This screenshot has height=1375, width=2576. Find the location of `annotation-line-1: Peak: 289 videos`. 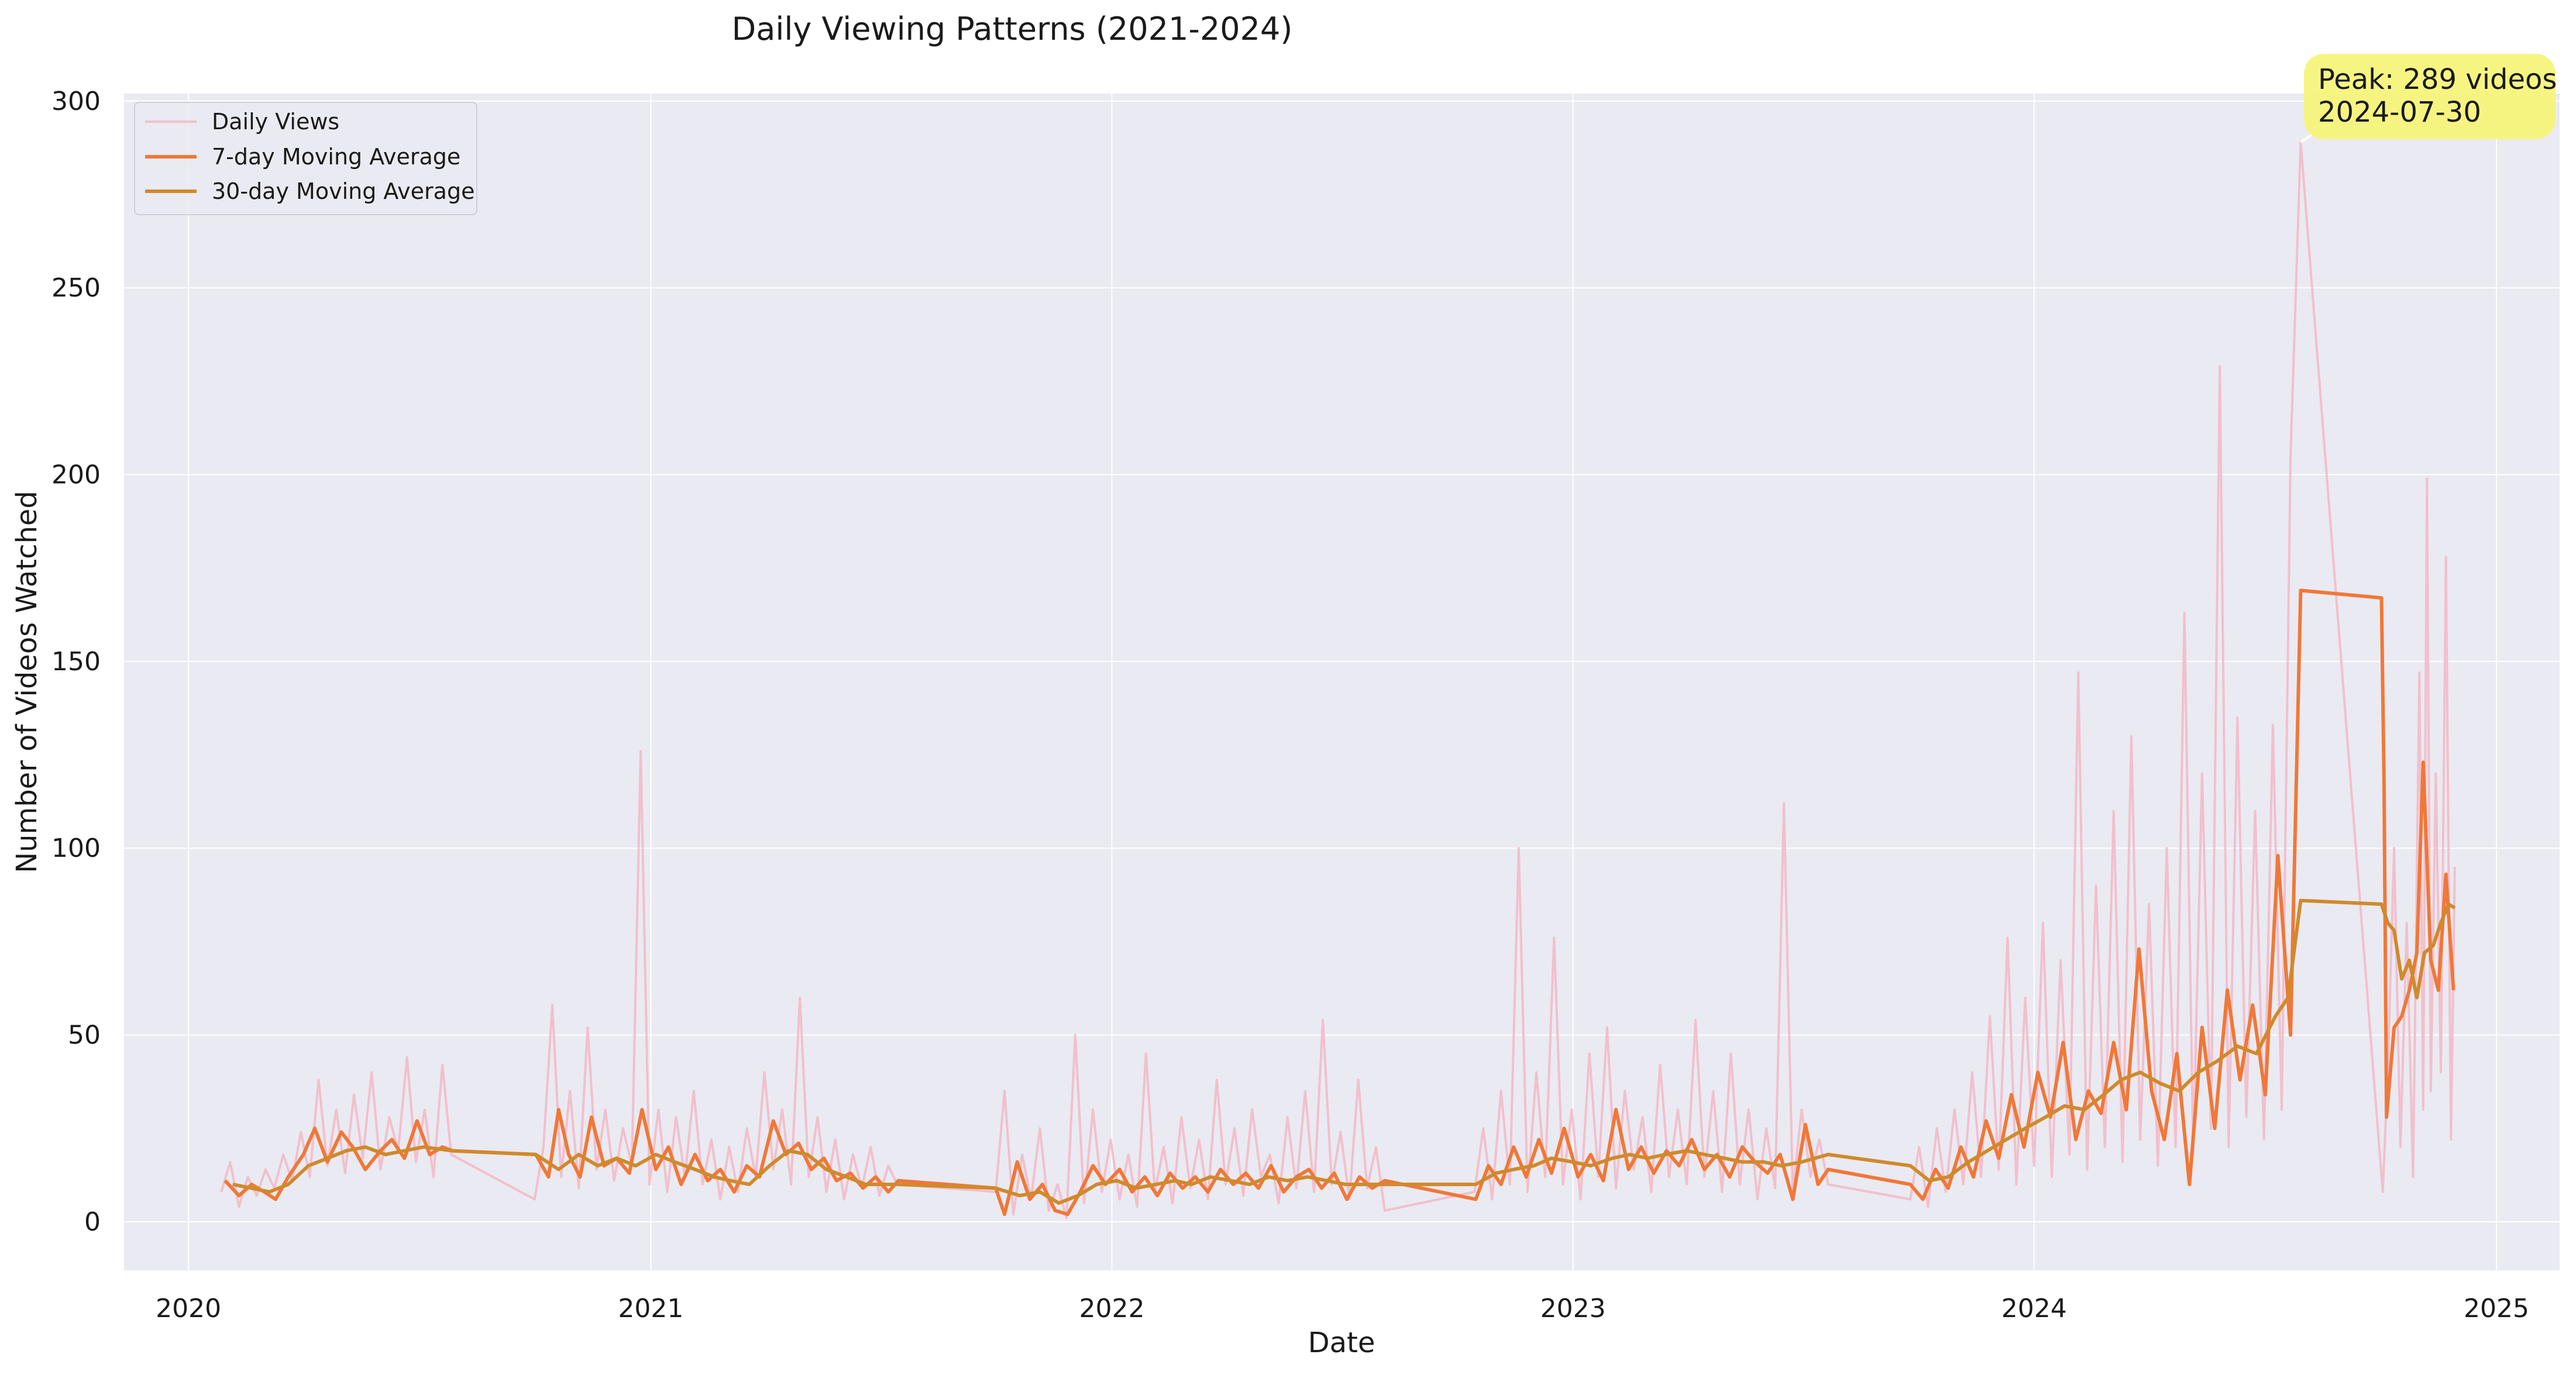

annotation-line-1: Peak: 289 videos is located at coordinates (2438, 79).